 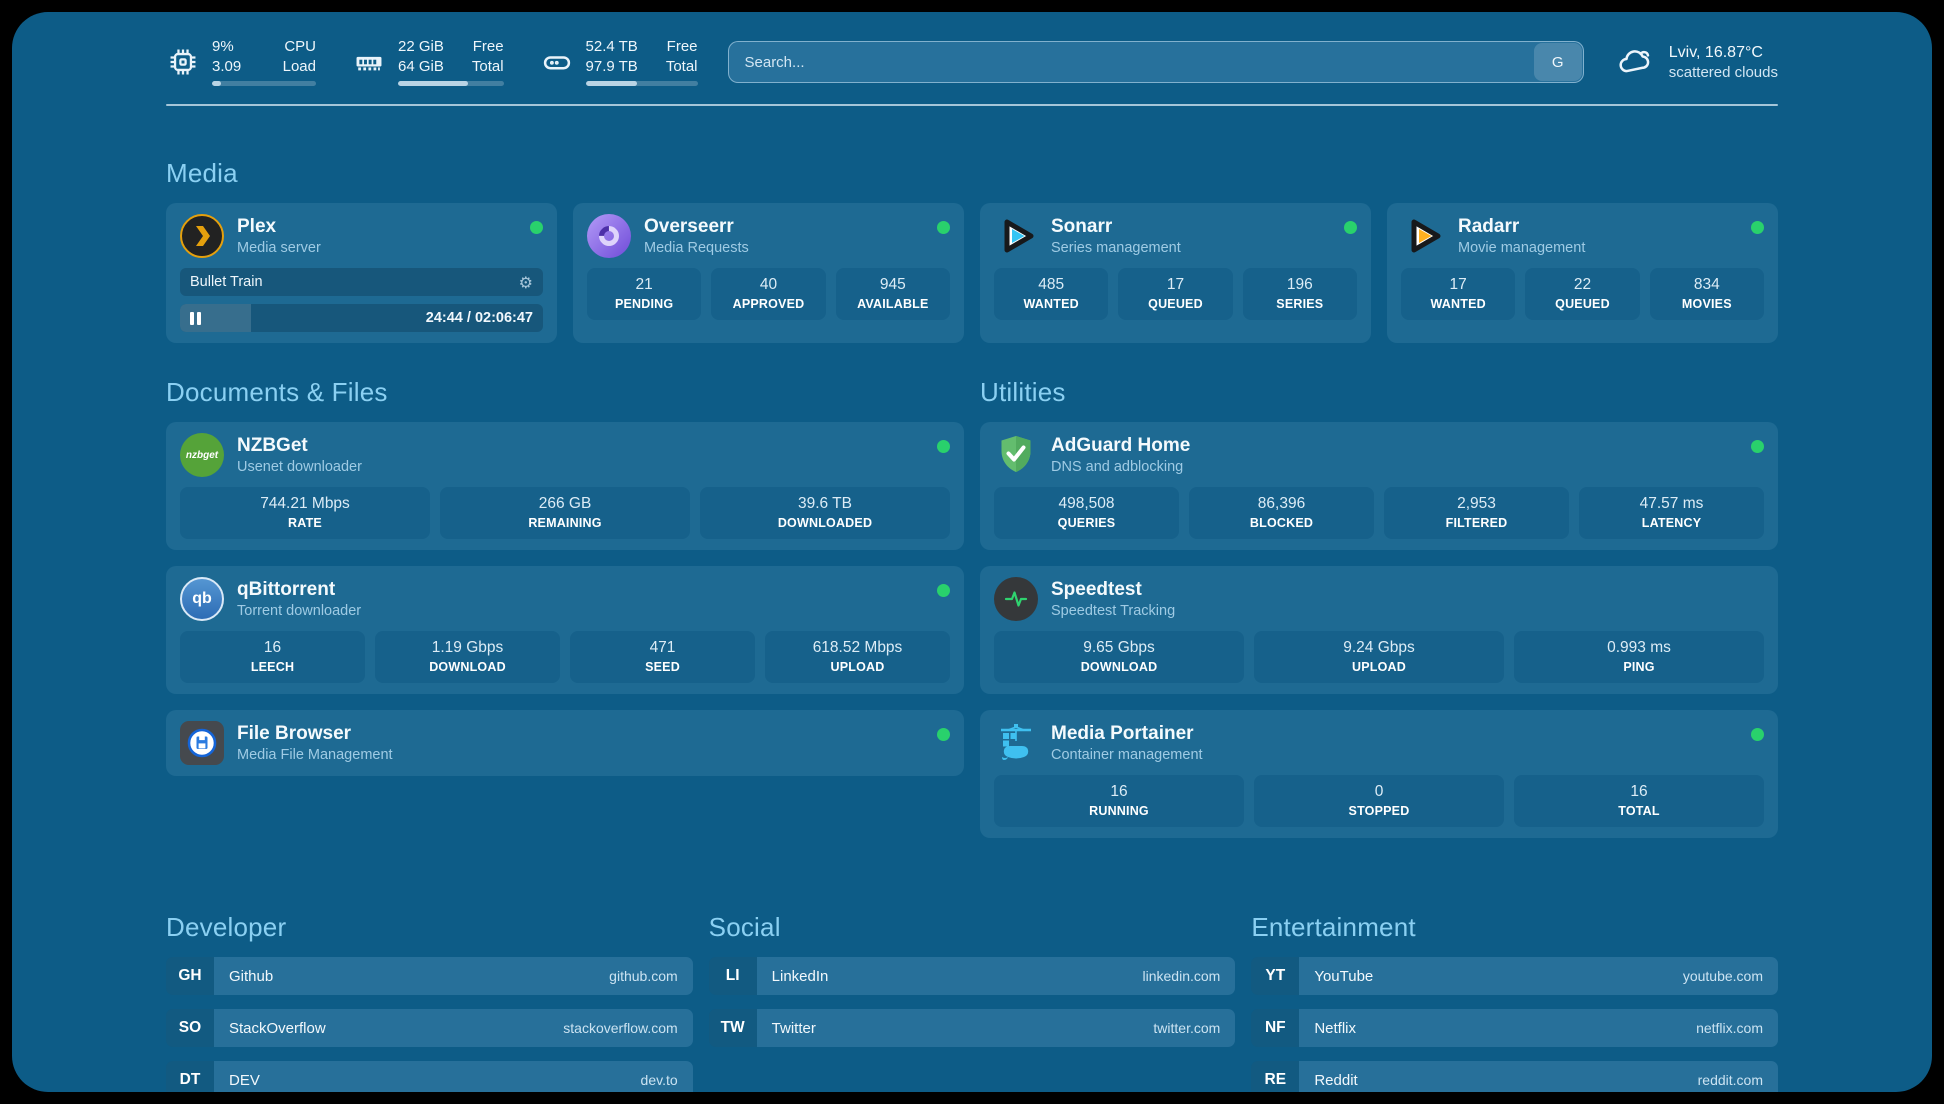 I want to click on bookmark-abbr: TW, so click(x=732, y=1028).